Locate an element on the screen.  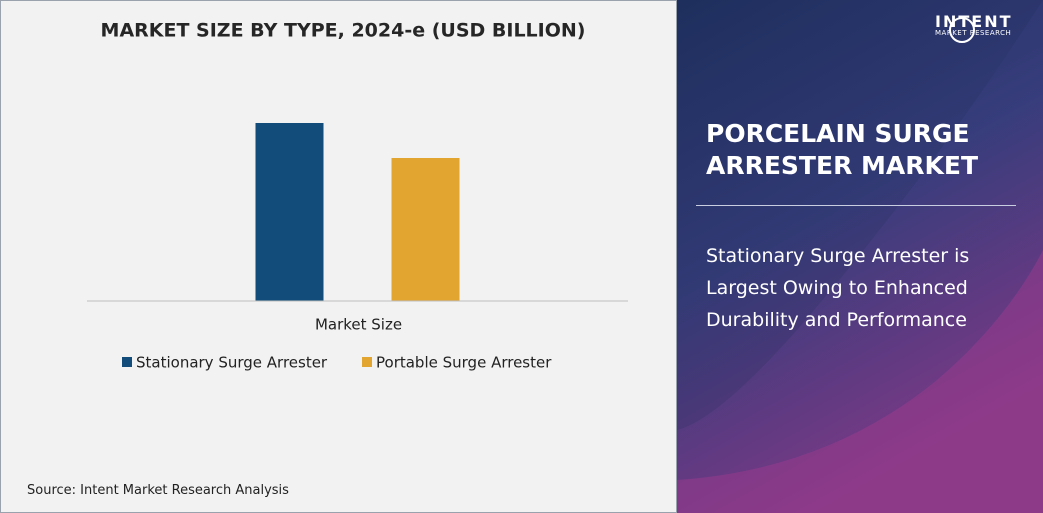
logo-tagline: MARKET RESEARCH is located at coordinates (973, 33).